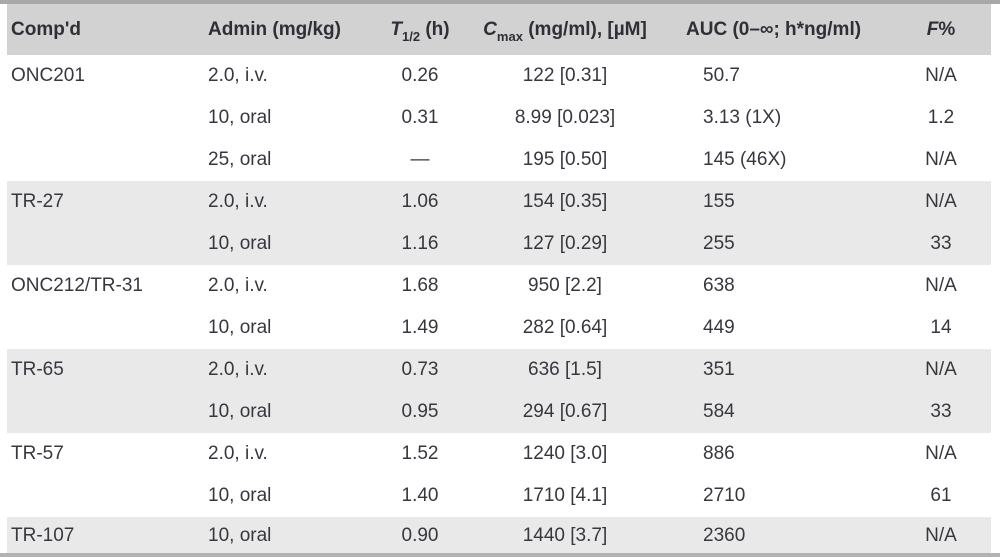  What do you see at coordinates (435, 29) in the screenshot?
I see `header-t-half-units: (h)` at bounding box center [435, 29].